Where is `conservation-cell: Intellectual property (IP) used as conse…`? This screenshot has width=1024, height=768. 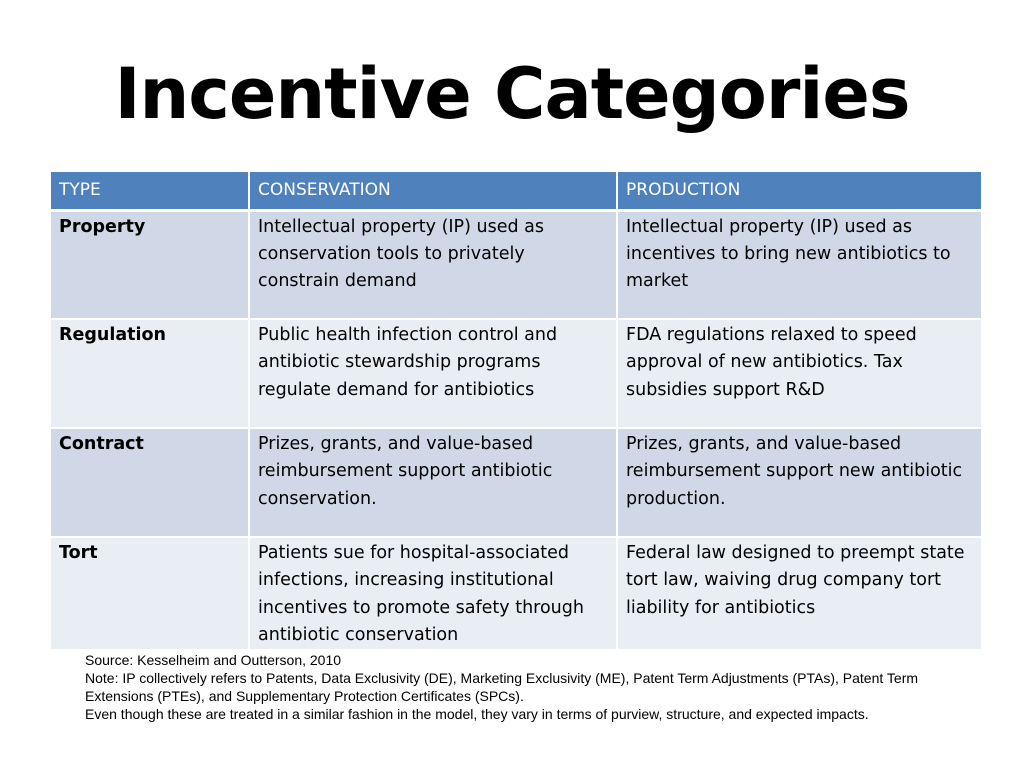 conservation-cell: Intellectual property (IP) used as conse… is located at coordinates (433, 265).